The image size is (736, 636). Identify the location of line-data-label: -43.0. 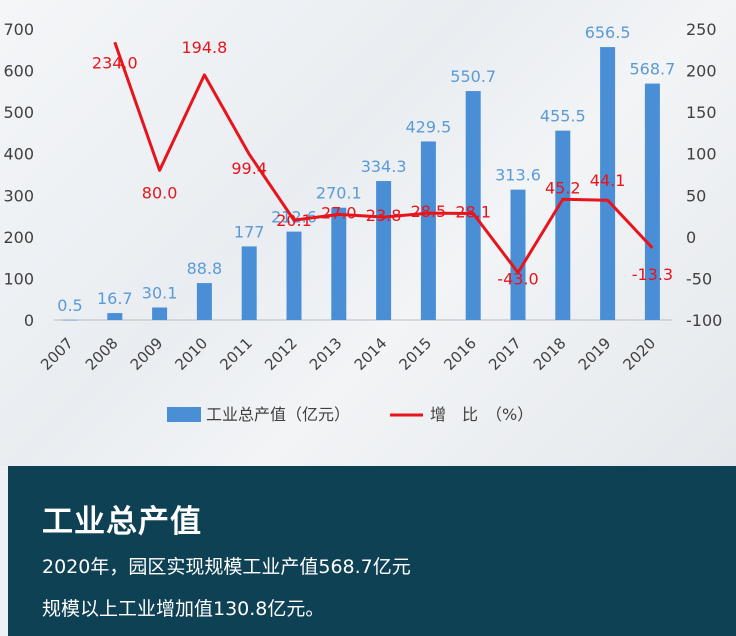
(517, 279).